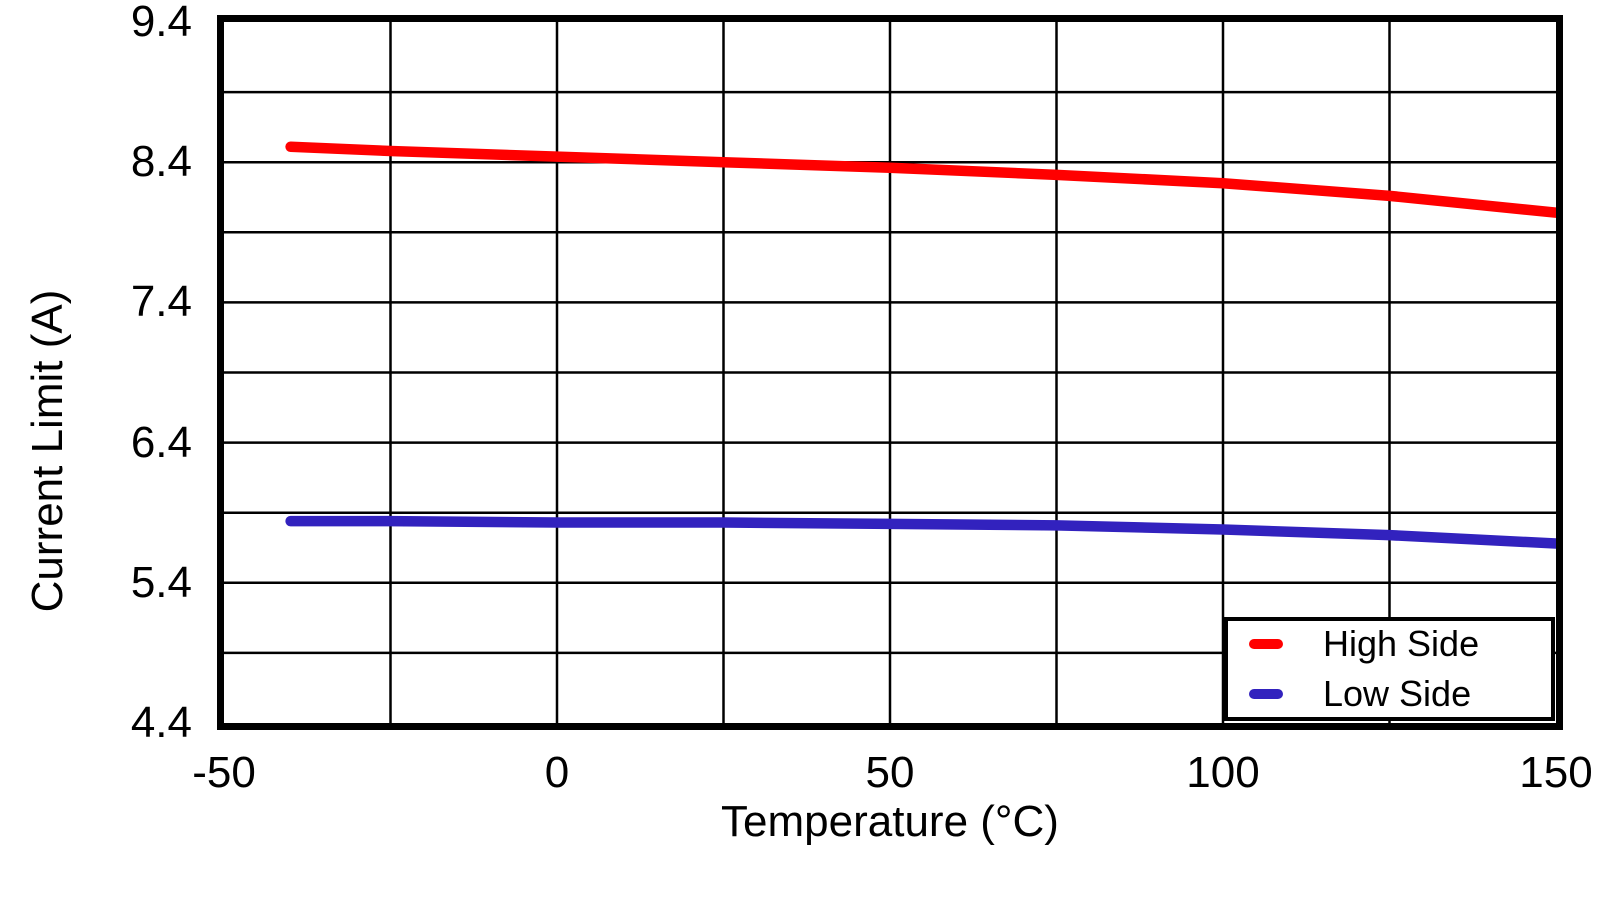 Image resolution: width=1603 pixels, height=902 pixels. I want to click on x-tick-label: 0, so click(557, 772).